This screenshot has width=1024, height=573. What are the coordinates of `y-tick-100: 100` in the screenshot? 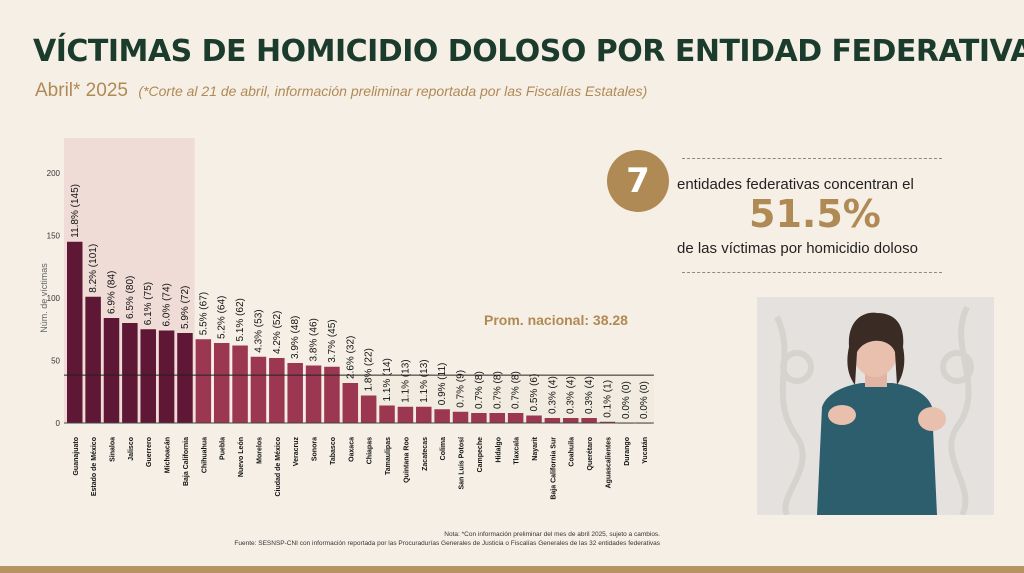 It's located at (54, 298).